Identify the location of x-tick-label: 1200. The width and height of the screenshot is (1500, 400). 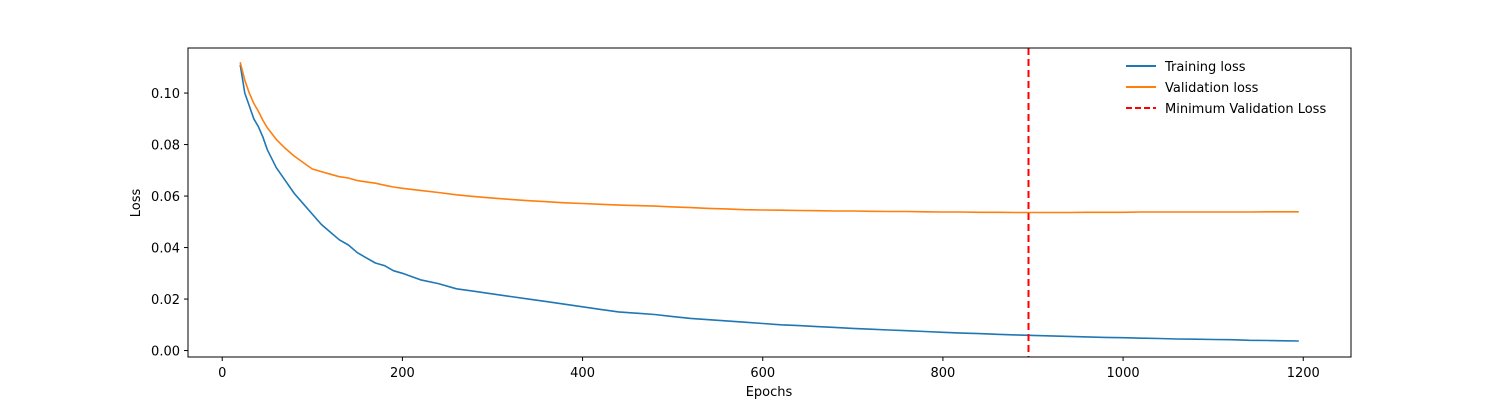
(1303, 373).